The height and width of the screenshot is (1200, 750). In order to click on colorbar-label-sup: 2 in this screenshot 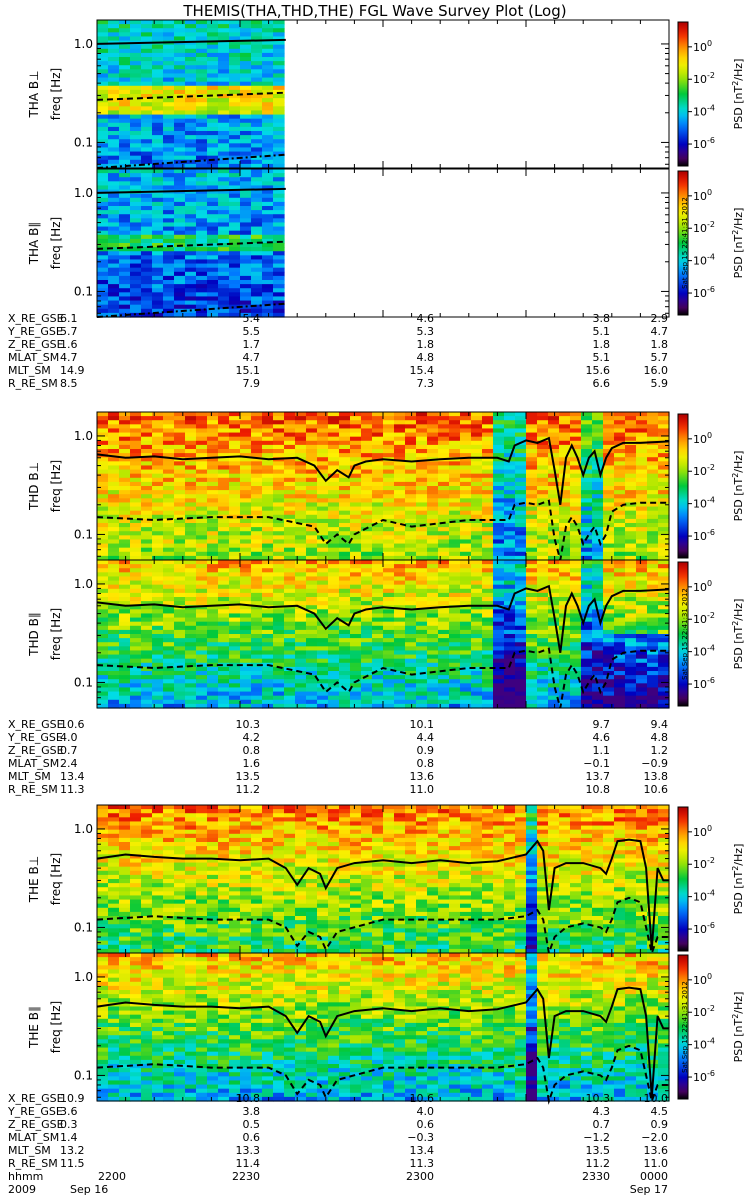, I will do `click(735, 475)`.